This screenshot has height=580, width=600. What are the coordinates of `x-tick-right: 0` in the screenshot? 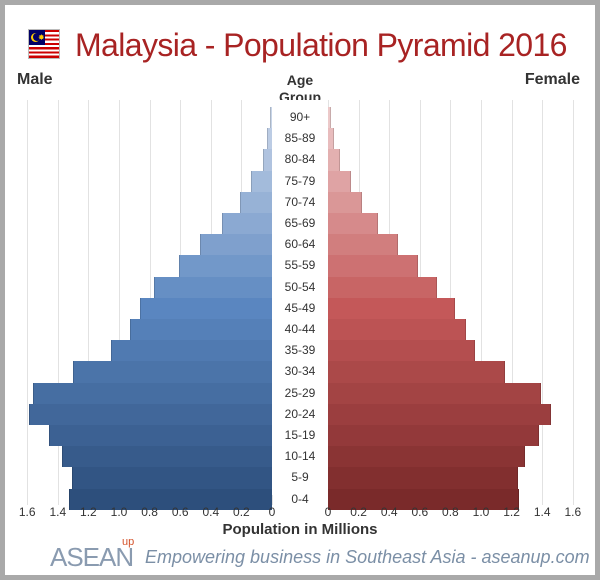 It's located at (328, 512).